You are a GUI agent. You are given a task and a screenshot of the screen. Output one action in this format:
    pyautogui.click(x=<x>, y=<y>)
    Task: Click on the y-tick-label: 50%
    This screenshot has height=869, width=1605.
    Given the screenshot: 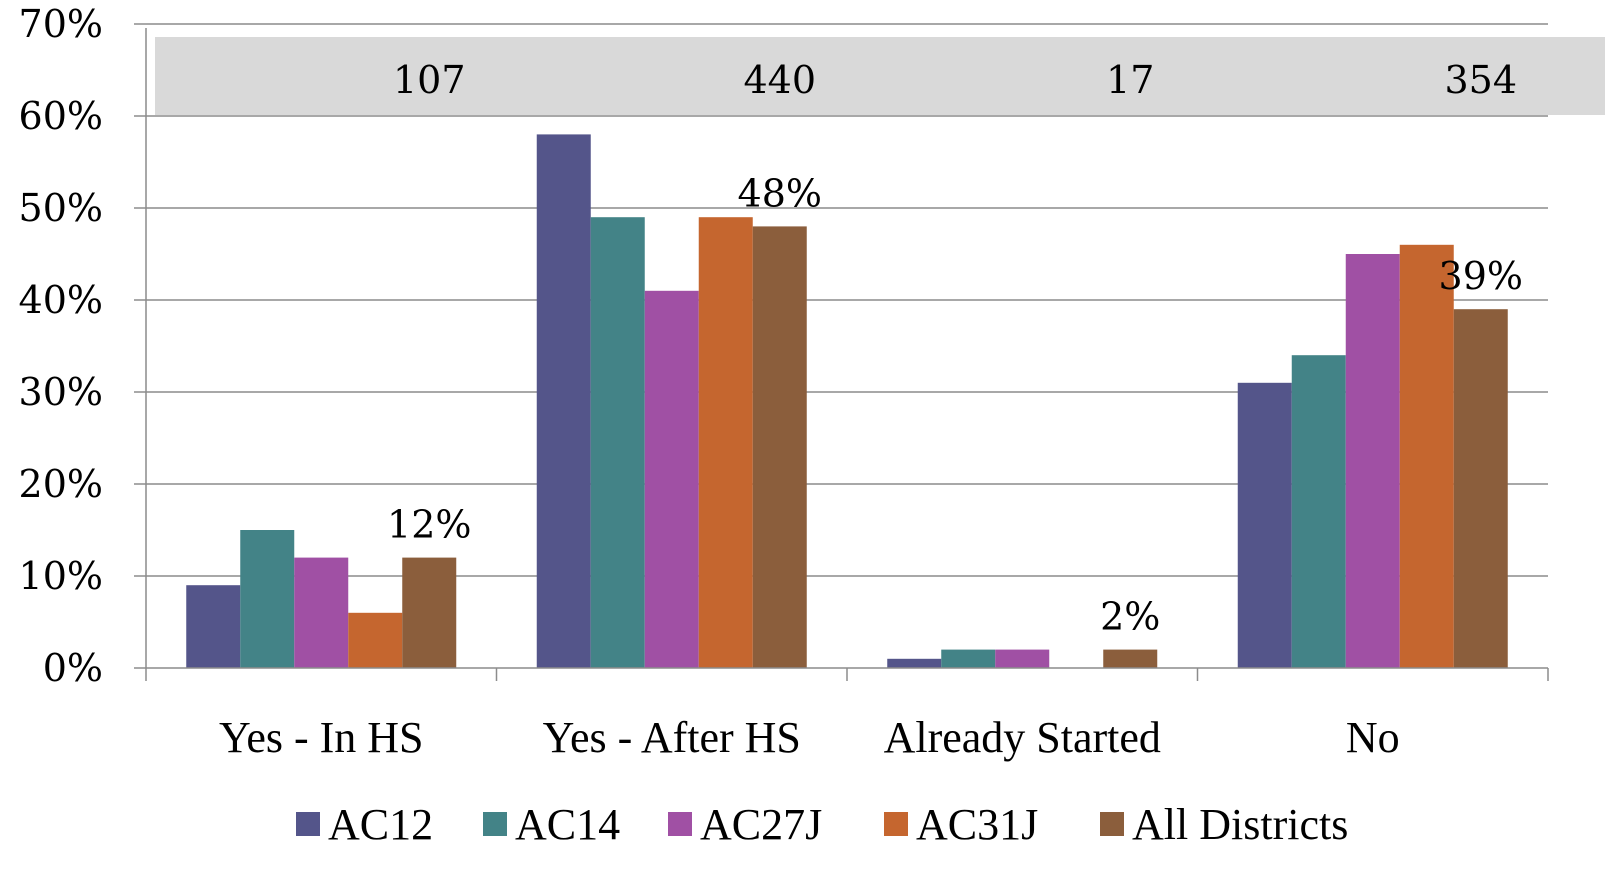 What is the action you would take?
    pyautogui.click(x=61, y=208)
    